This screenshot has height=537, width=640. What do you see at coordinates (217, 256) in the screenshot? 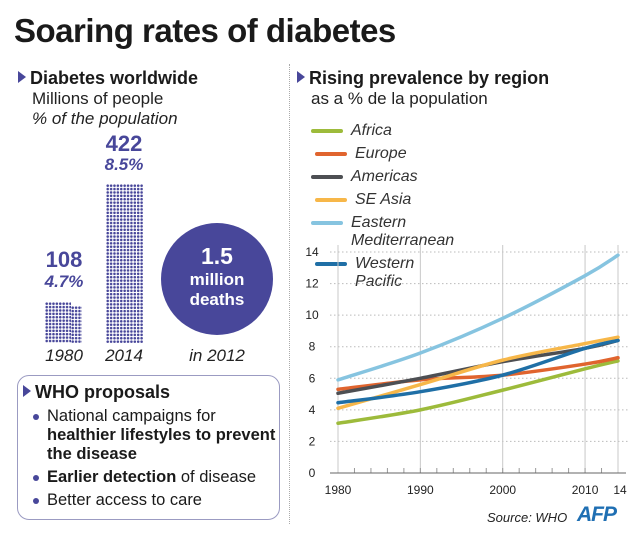
I see `deaths-value: 1.5` at bounding box center [217, 256].